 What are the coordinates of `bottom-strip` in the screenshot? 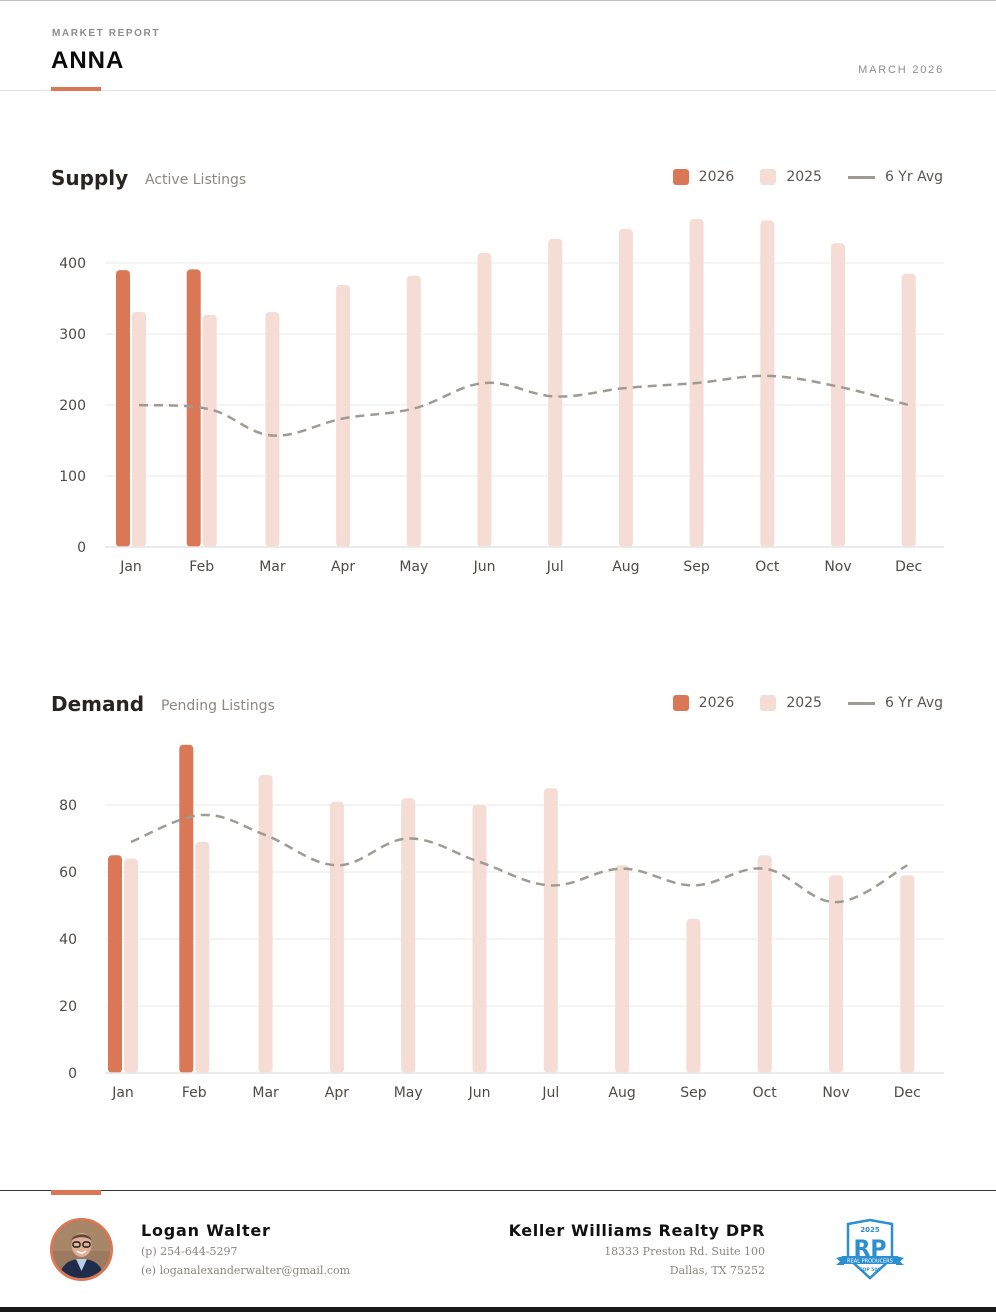 It's located at (498, 1309).